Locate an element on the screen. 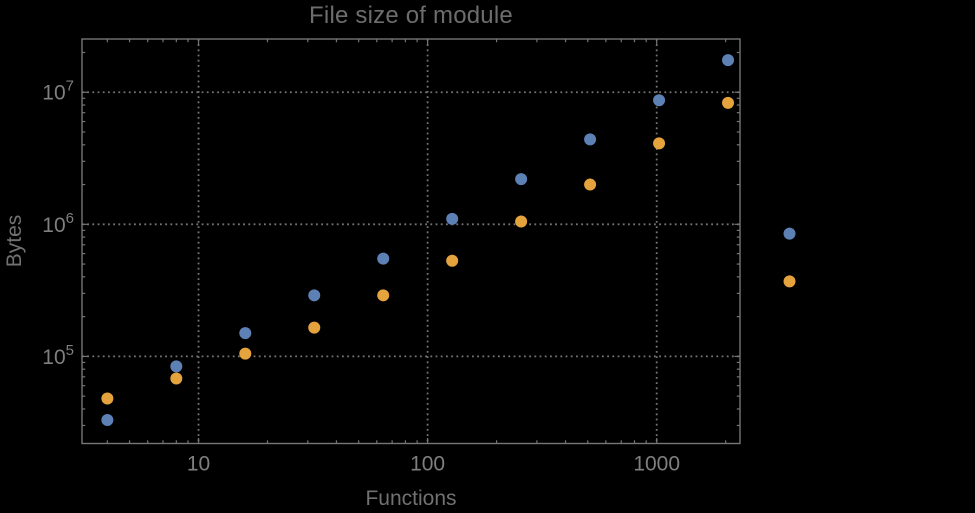  x-axis-label: Functions is located at coordinates (411, 498).